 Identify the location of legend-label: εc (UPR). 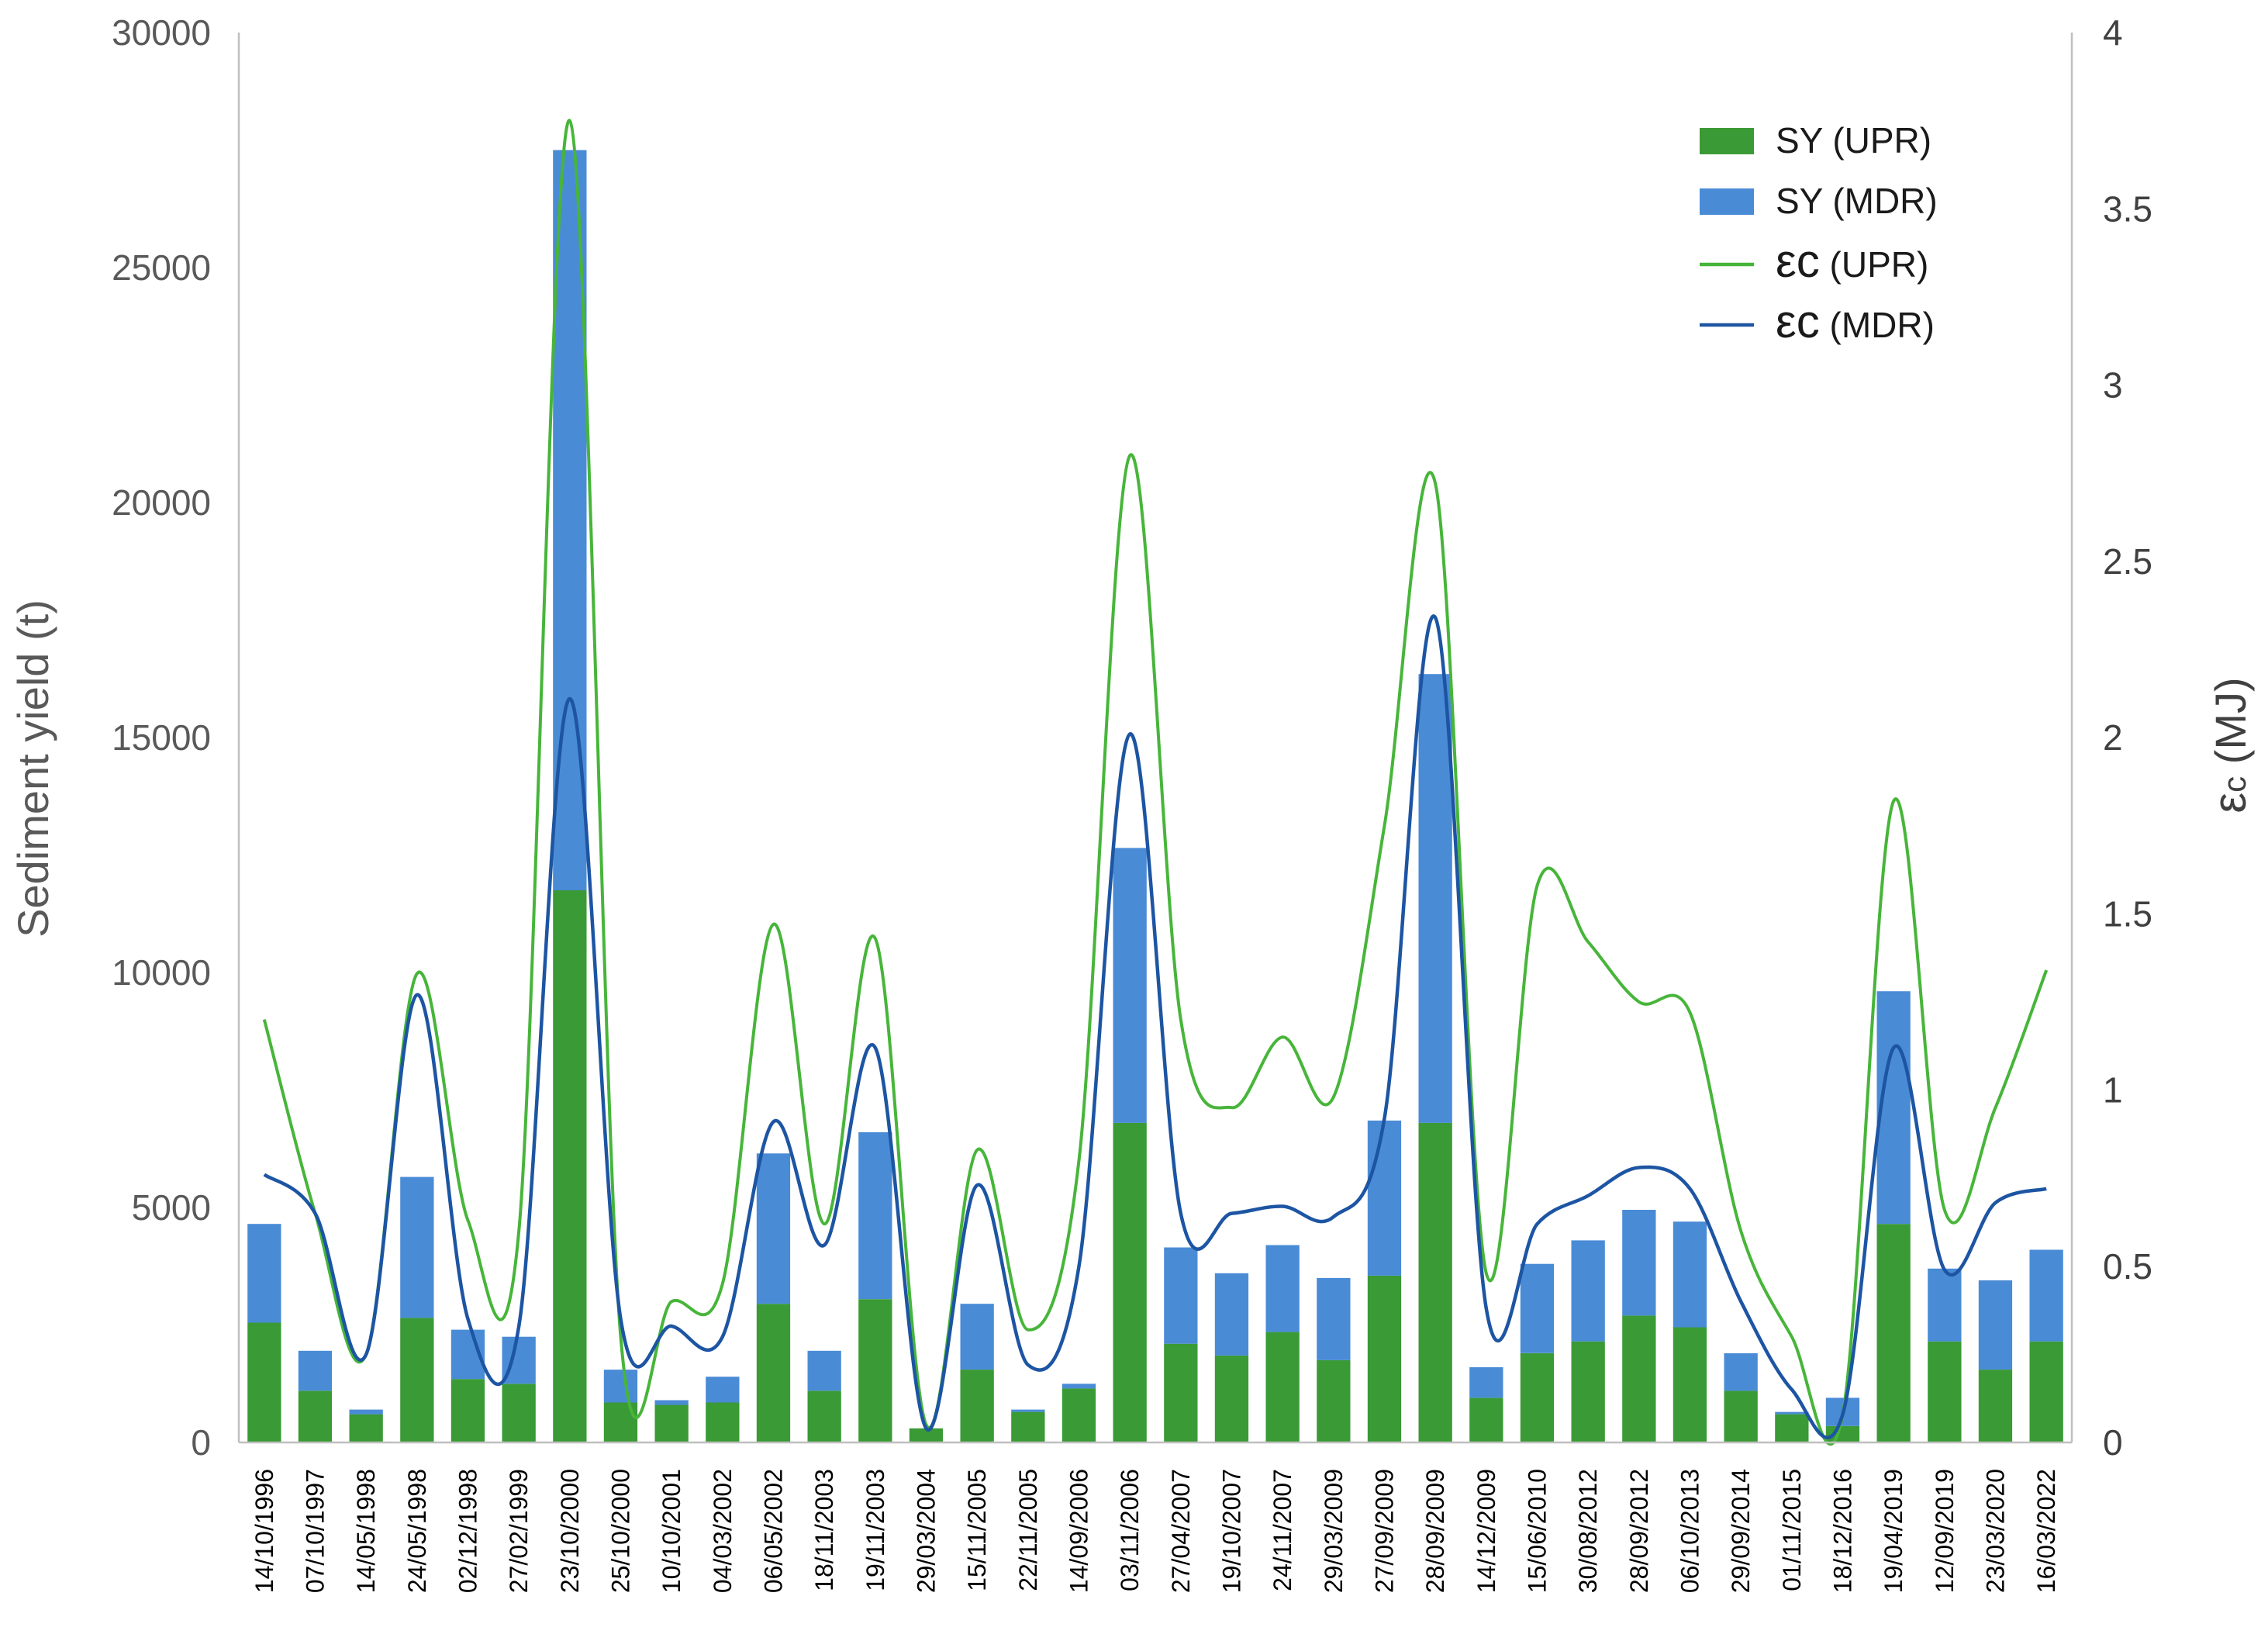
(1852, 261).